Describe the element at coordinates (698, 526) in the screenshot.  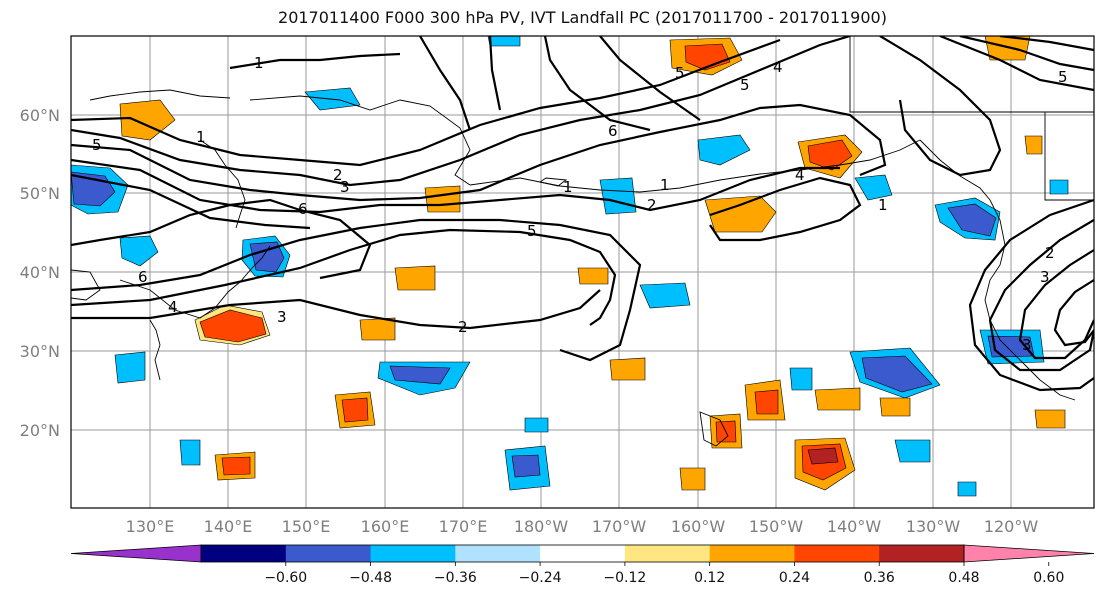
I see `lon-label: 160°W` at that location.